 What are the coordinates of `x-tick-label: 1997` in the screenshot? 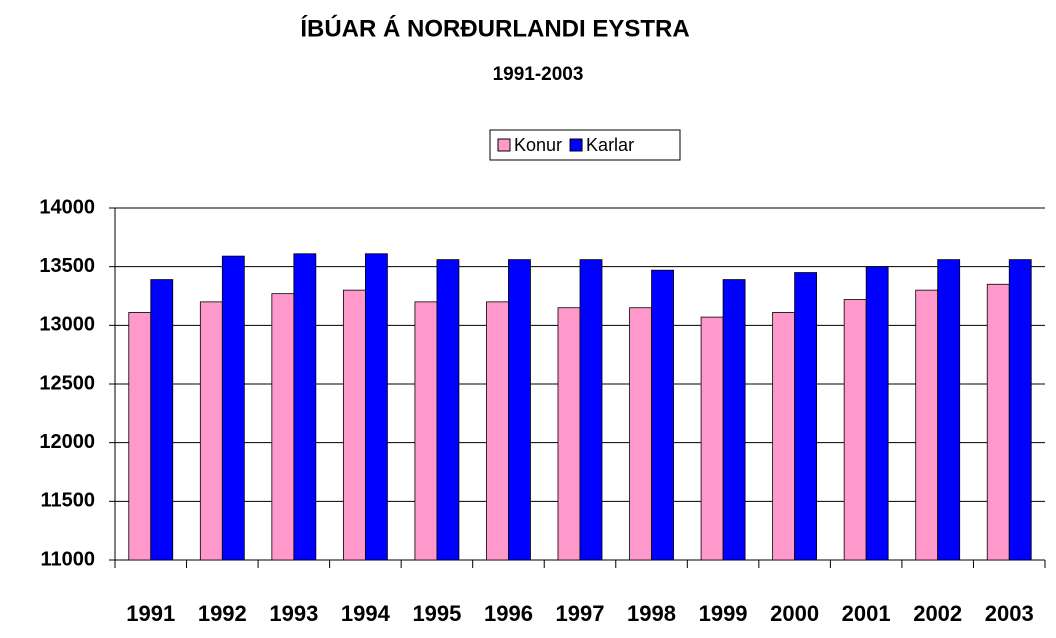 It's located at (580, 613).